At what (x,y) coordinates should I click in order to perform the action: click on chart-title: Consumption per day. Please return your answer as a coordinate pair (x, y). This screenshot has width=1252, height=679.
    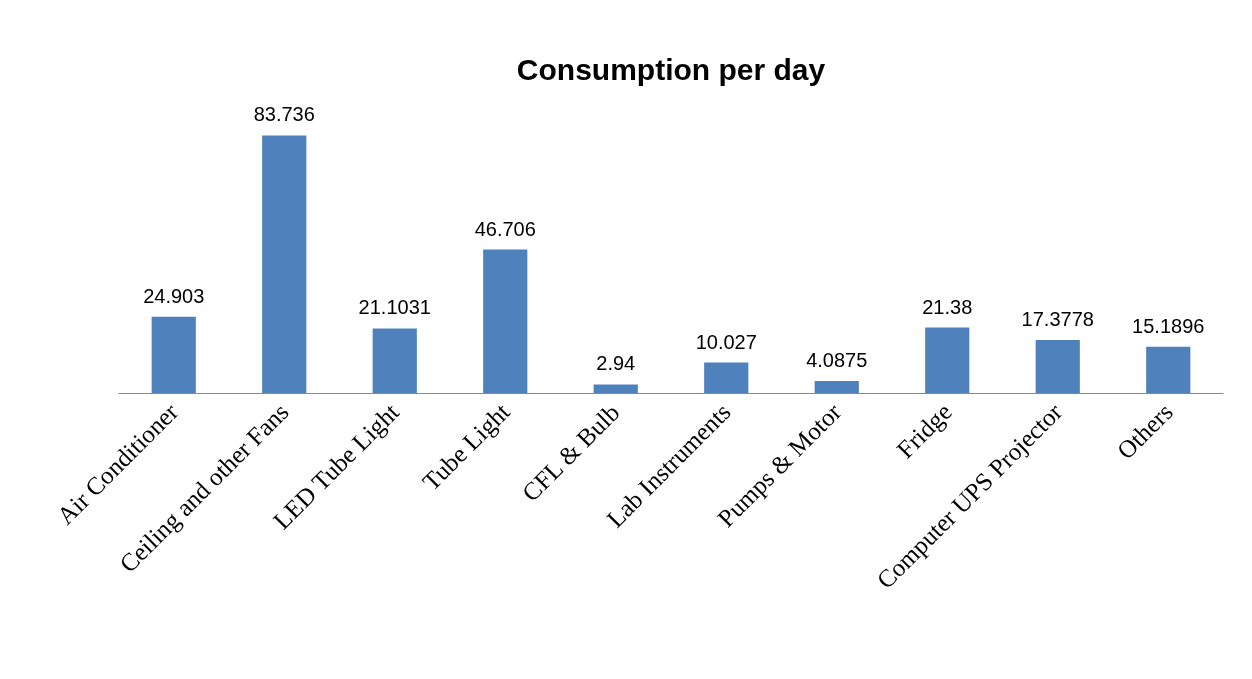
    Looking at the image, I should click on (671, 69).